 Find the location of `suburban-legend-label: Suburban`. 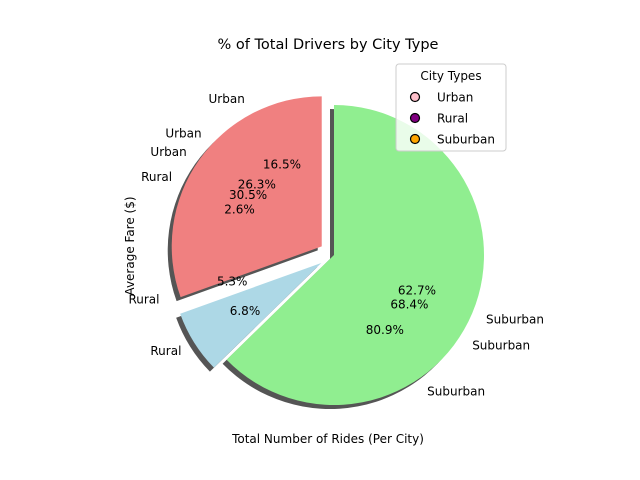

suburban-legend-label: Suburban is located at coordinates (466, 140).